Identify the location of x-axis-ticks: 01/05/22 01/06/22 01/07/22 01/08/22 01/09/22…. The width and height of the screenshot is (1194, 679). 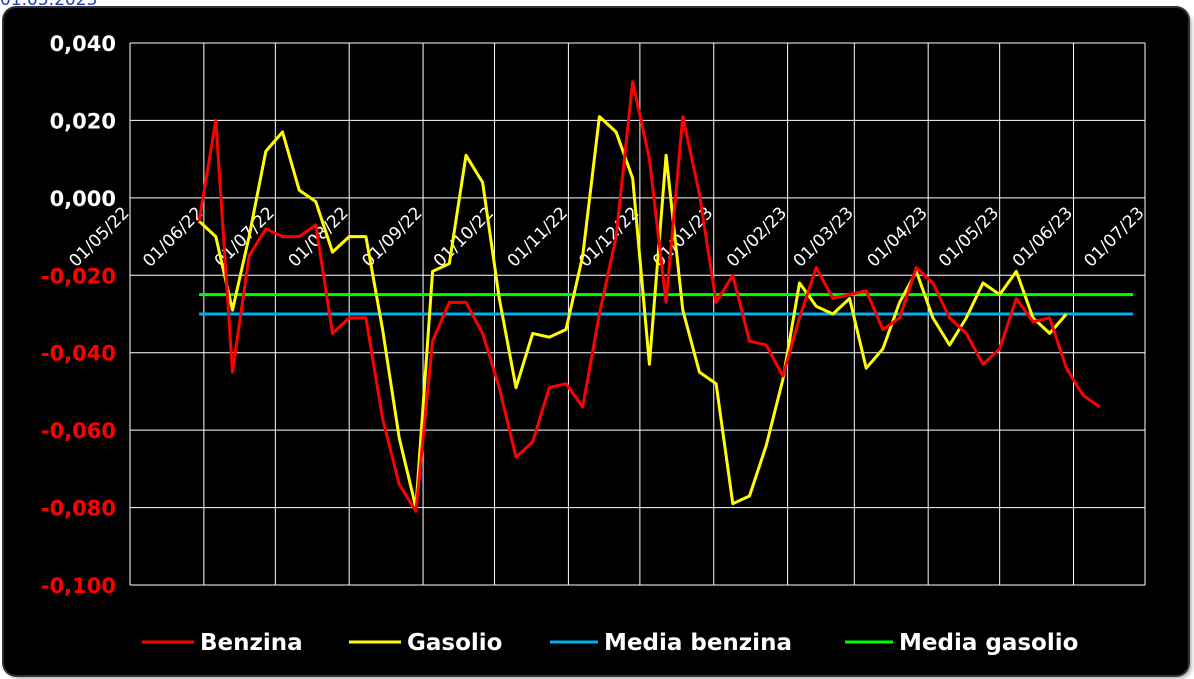
(606, 237).